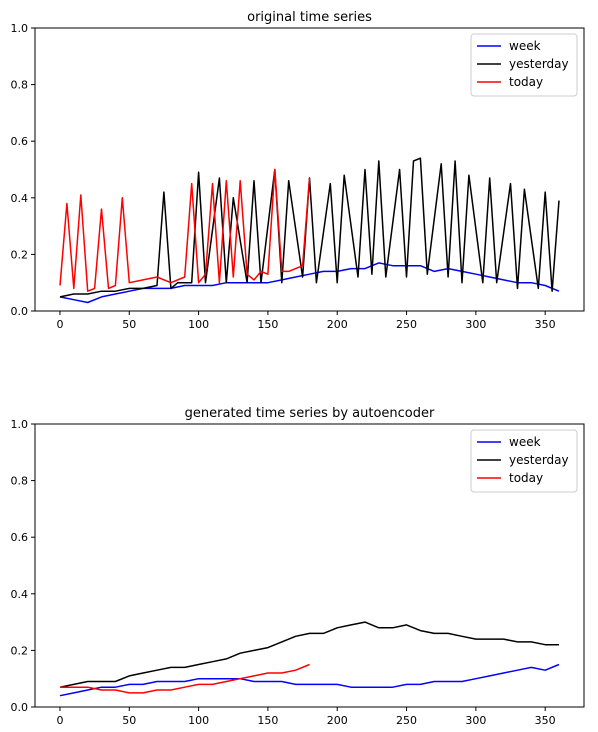 Image resolution: width=598 pixels, height=732 pixels. I want to click on series-lines, so click(309, 659).